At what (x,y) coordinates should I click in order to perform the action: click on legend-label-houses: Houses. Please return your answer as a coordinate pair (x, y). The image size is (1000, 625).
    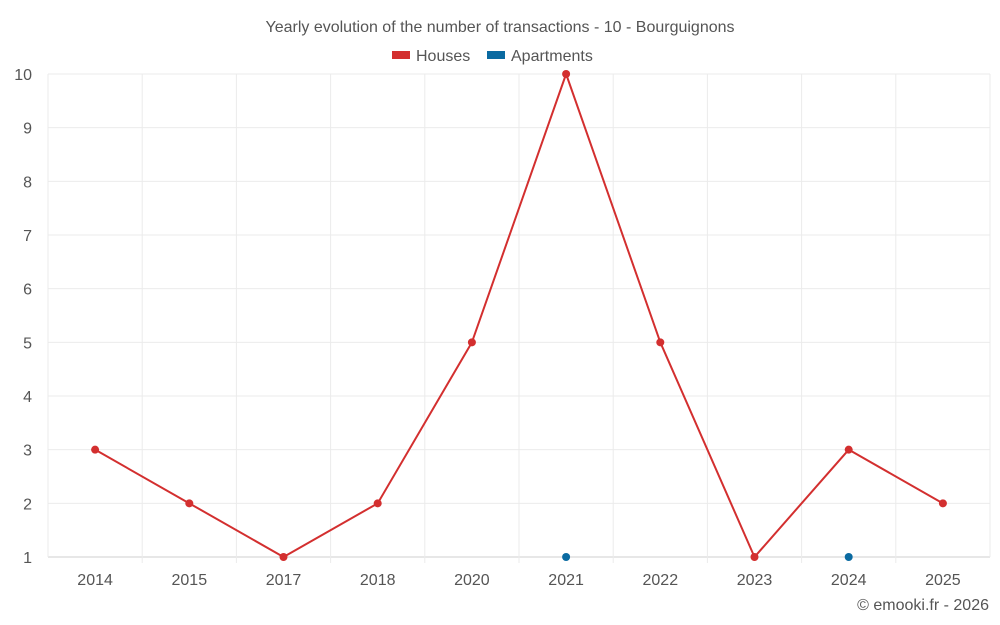
    Looking at the image, I should click on (443, 56).